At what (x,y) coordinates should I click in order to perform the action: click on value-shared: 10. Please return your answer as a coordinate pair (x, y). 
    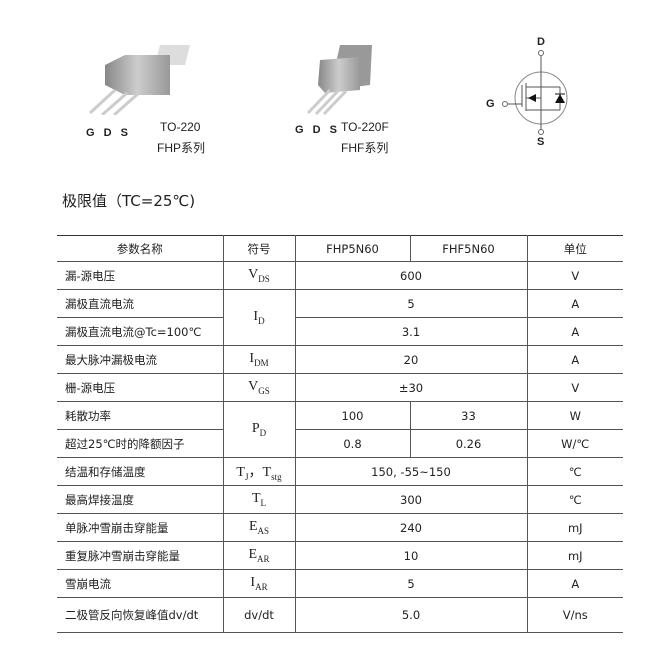
    Looking at the image, I should click on (410, 555).